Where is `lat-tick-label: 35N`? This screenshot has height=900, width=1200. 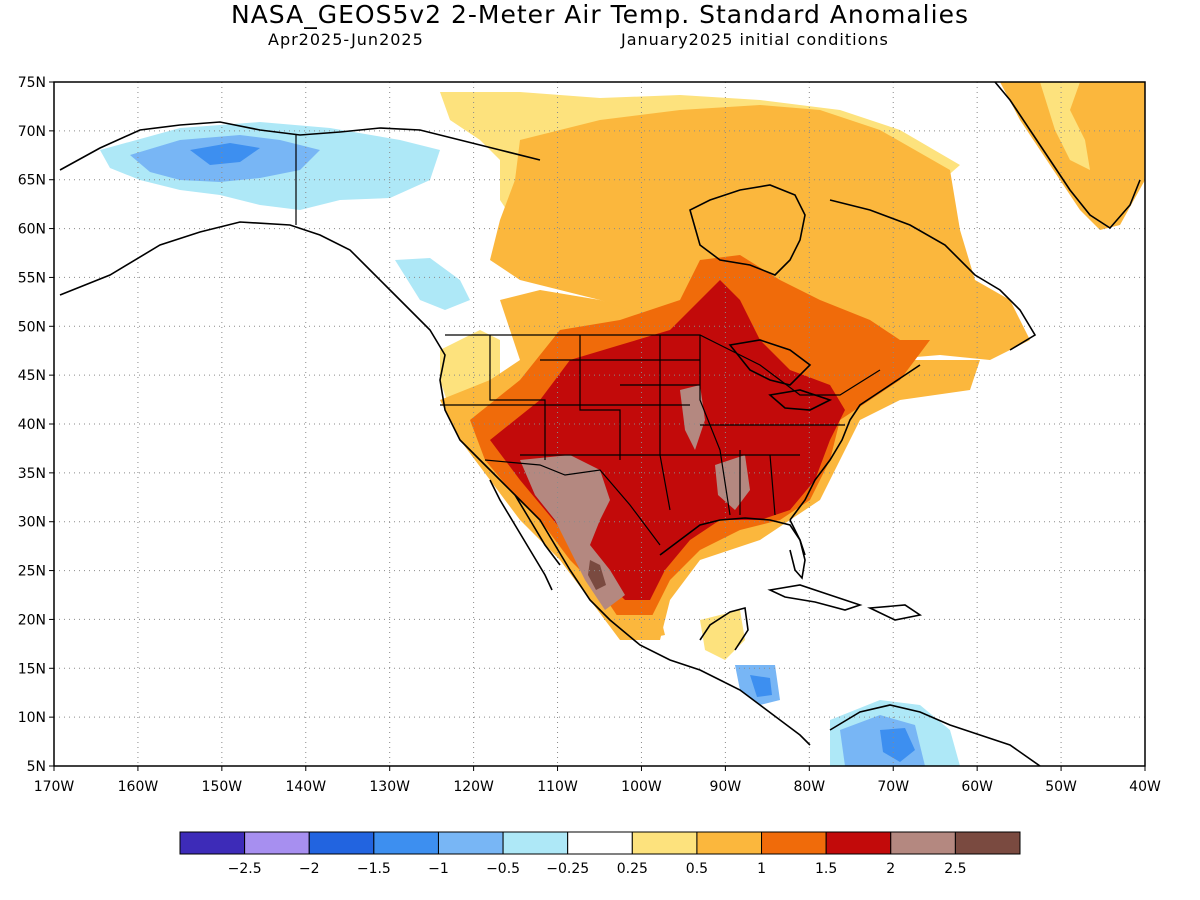
lat-tick-label: 35N is located at coordinates (32, 474).